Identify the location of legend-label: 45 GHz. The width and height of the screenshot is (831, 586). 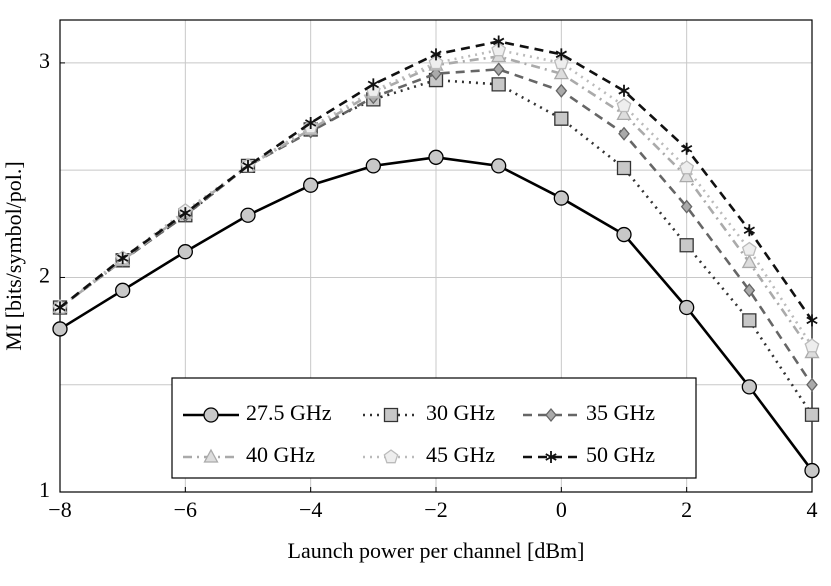
(460, 454).